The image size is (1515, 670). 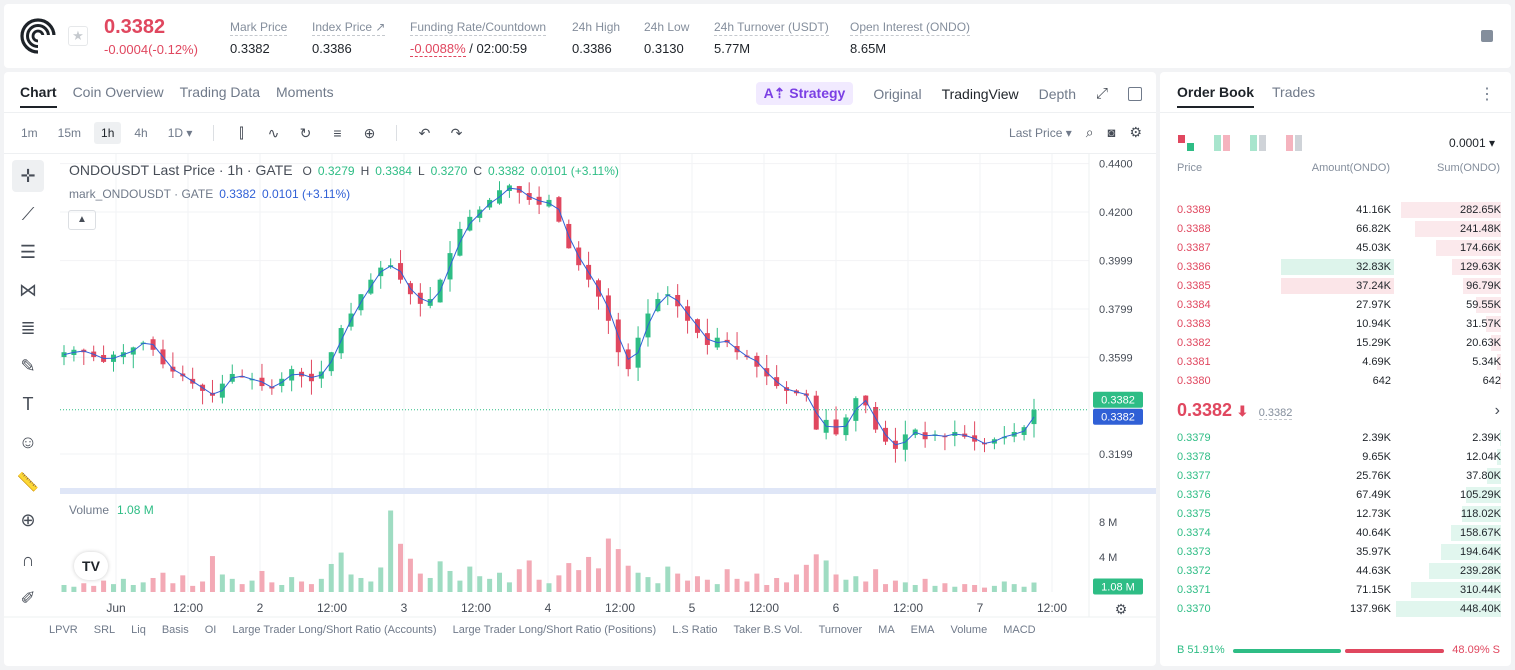 I want to click on ask-row: 0.3384 27.97K 59.55K, so click(x=1335, y=304).